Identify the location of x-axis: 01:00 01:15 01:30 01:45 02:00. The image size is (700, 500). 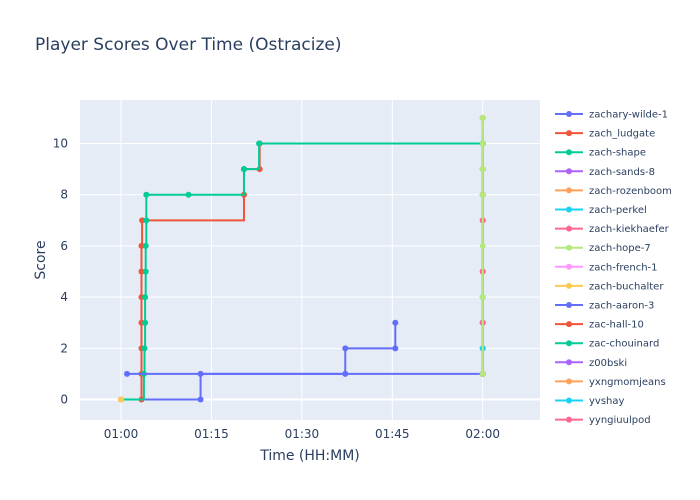
(302, 434).